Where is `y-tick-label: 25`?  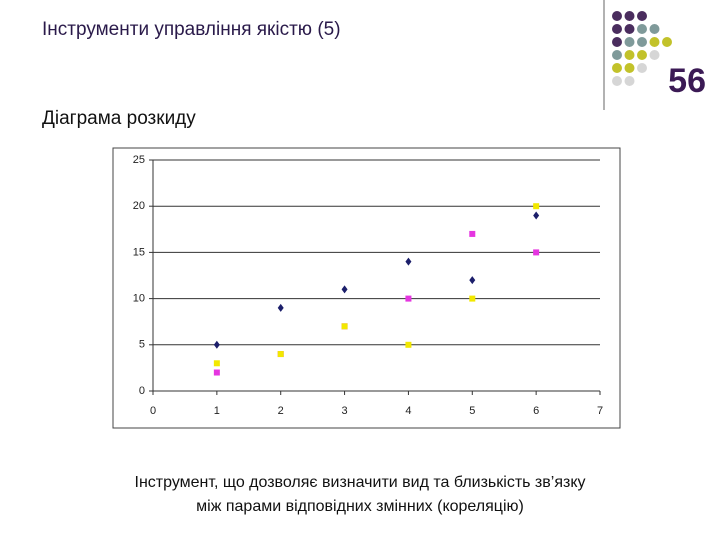
y-tick-label: 25 is located at coordinates (139, 160).